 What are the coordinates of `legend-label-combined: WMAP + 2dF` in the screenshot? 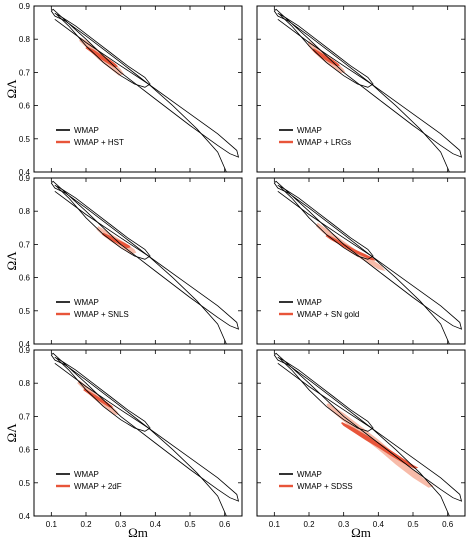 It's located at (98, 486).